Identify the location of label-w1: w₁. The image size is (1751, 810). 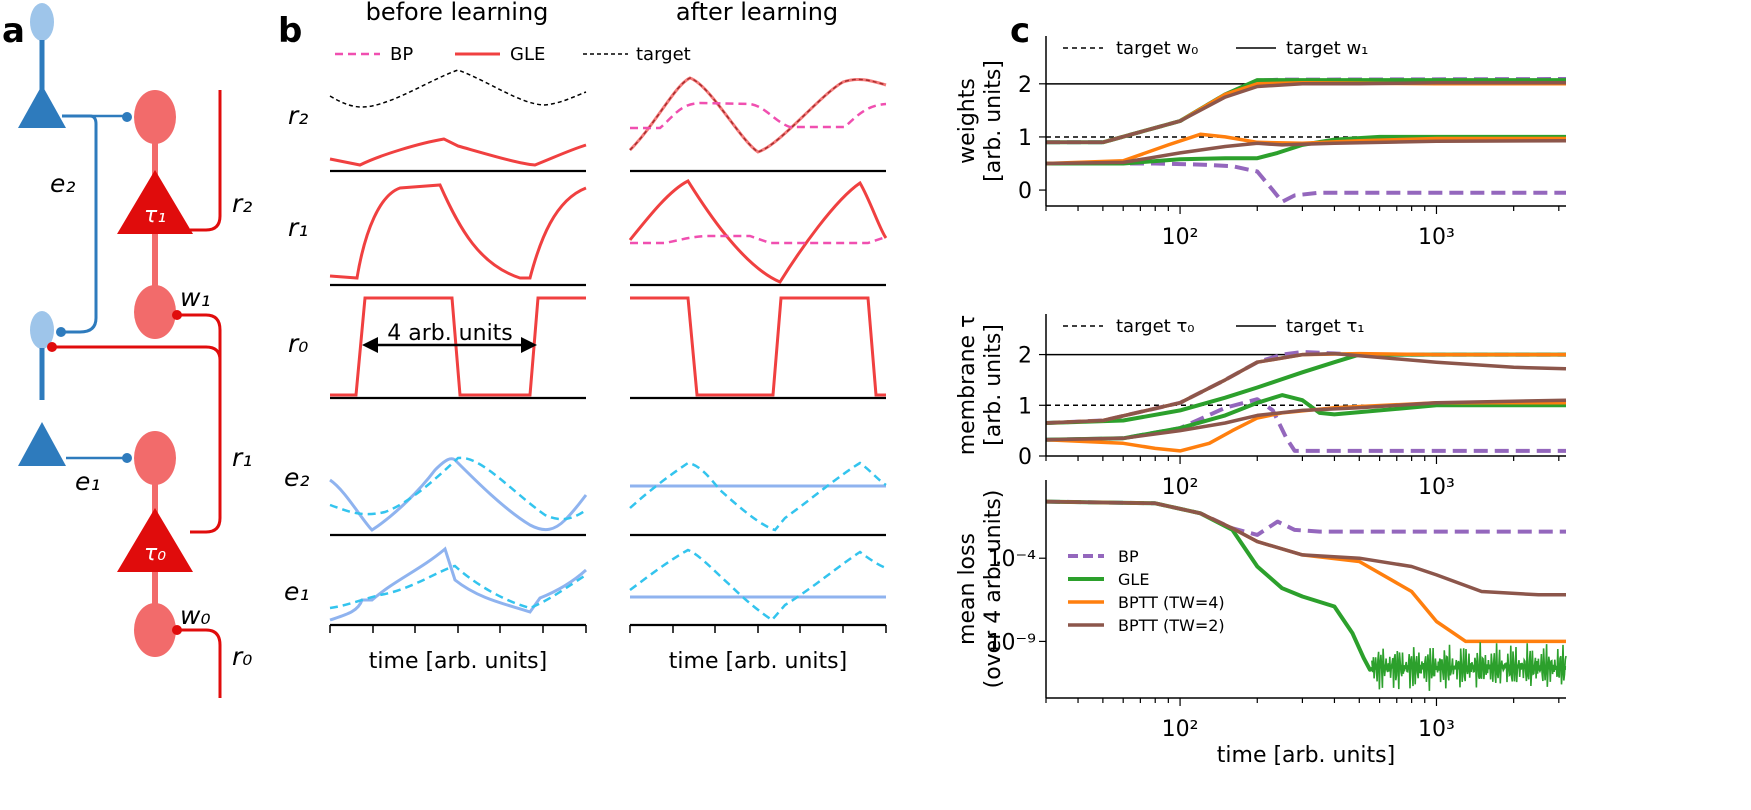
(195, 297).